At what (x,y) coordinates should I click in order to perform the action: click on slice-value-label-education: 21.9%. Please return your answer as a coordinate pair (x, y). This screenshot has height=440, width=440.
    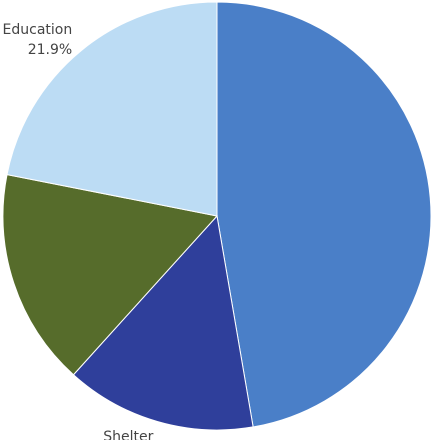
    Looking at the image, I should click on (50, 50).